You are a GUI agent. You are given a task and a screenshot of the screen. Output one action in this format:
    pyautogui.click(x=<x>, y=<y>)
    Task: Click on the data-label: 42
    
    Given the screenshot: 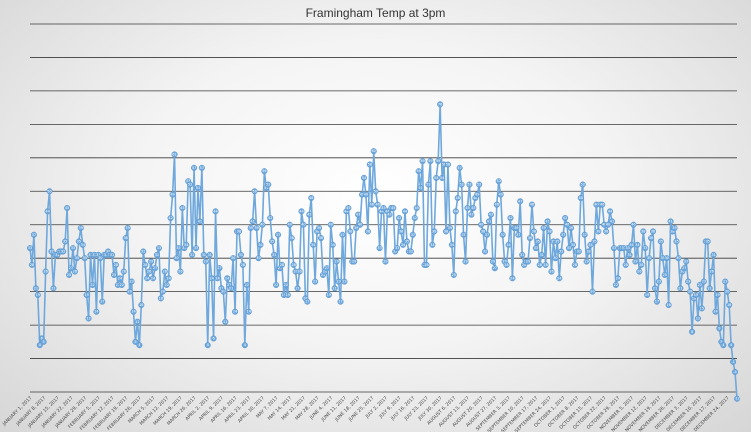 What is the action you would take?
    pyautogui.click(x=170, y=218)
    